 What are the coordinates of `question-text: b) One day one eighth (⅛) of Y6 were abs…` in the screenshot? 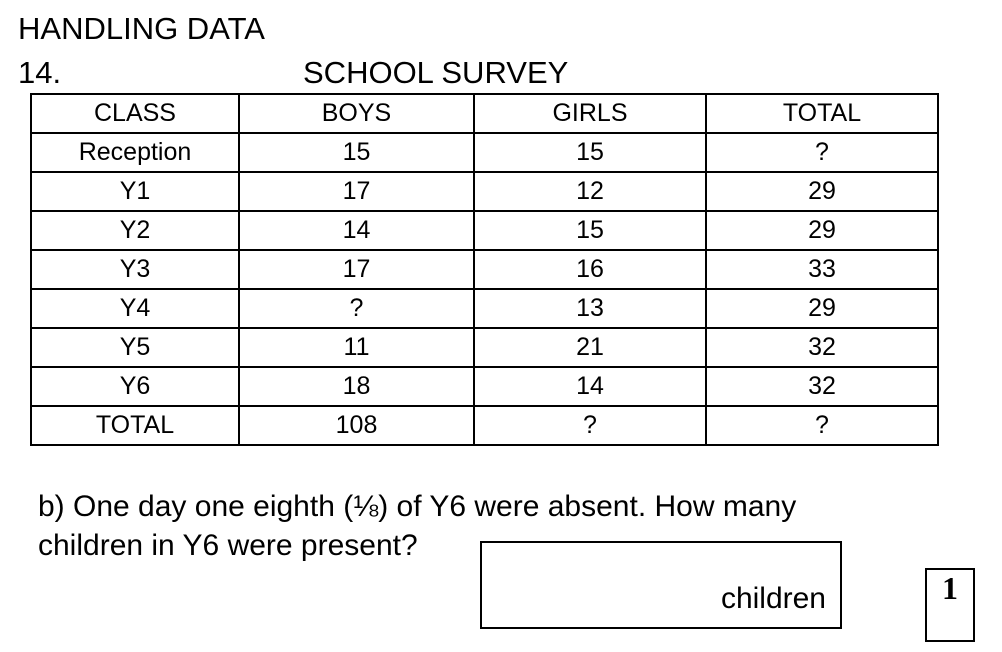 It's located at (417, 526).